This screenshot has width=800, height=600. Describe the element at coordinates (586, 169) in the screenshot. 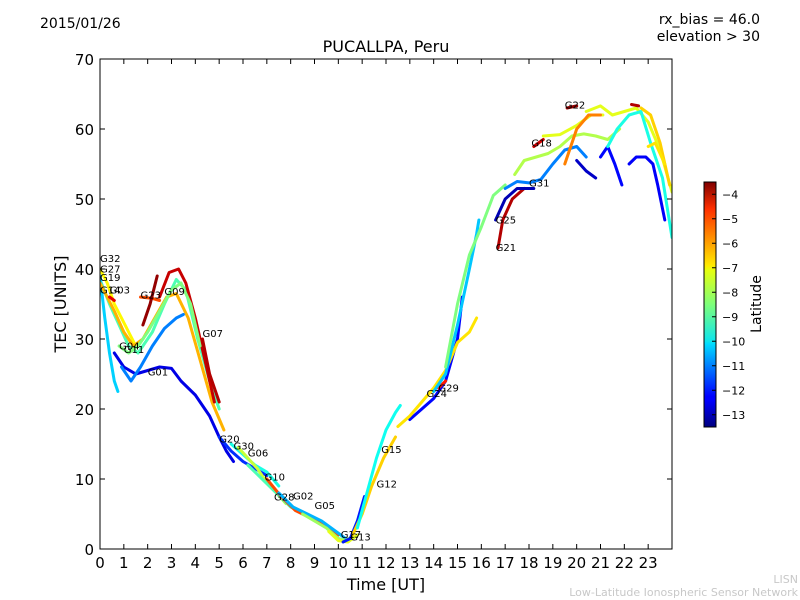

I see `series-line-g12b` at that location.